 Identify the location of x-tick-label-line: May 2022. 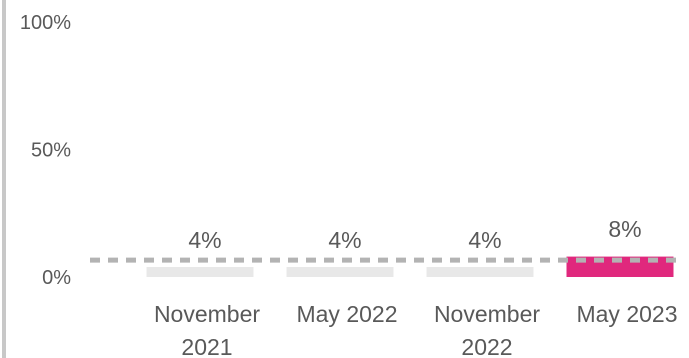
(346, 314).